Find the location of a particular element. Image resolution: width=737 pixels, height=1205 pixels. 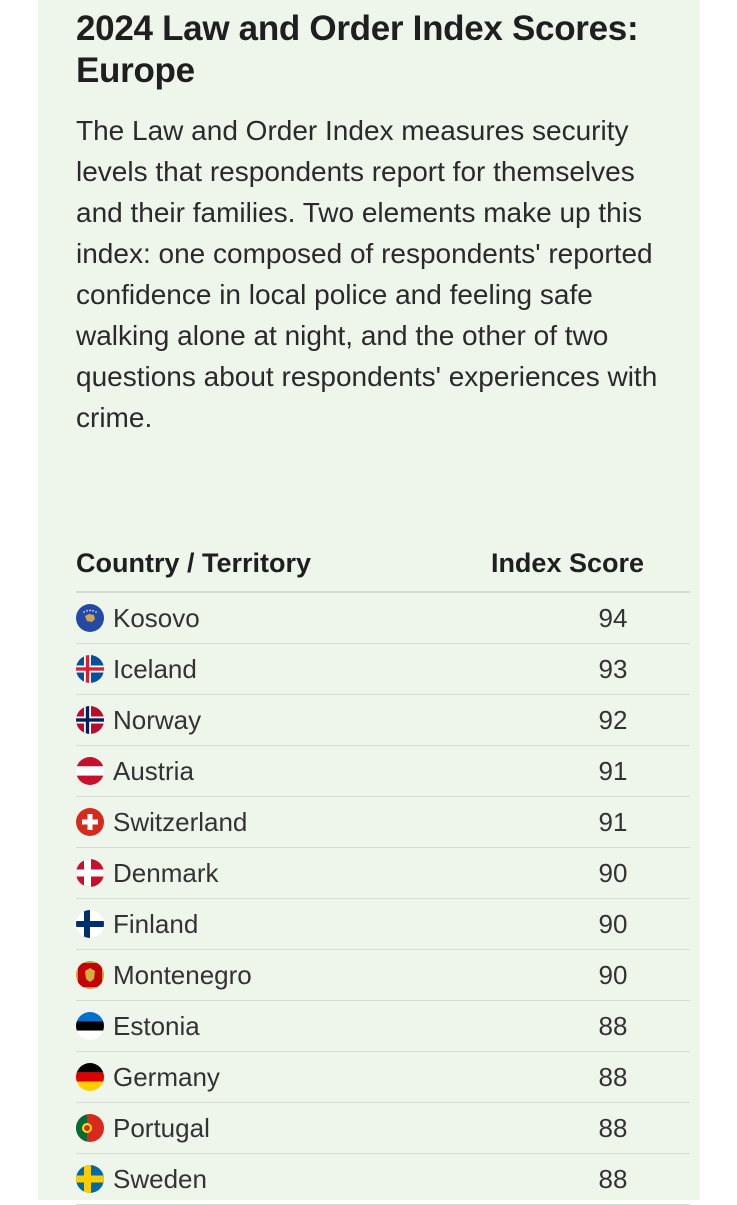

country-name: Kosovo is located at coordinates (156, 617).